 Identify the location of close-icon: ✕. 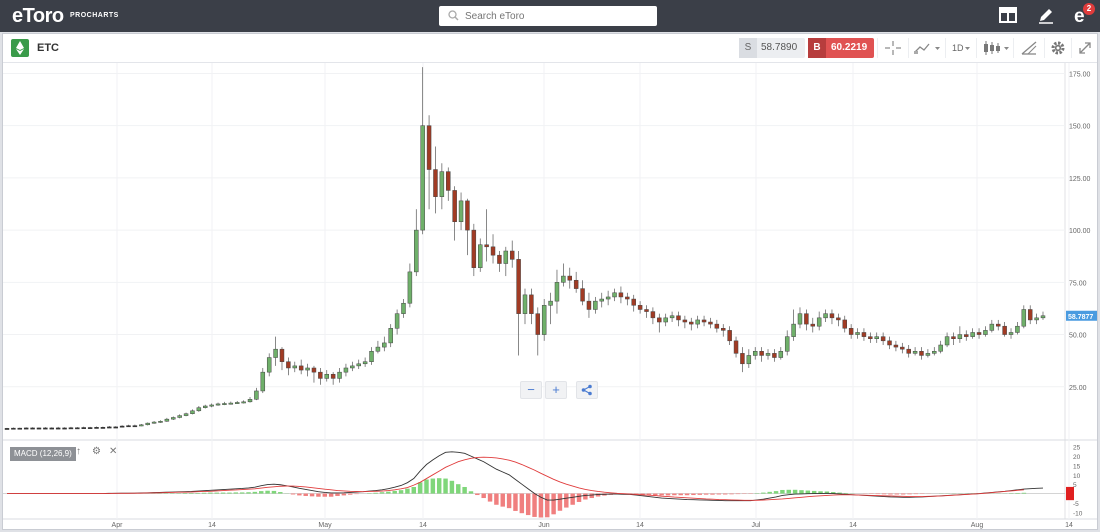
(113, 451).